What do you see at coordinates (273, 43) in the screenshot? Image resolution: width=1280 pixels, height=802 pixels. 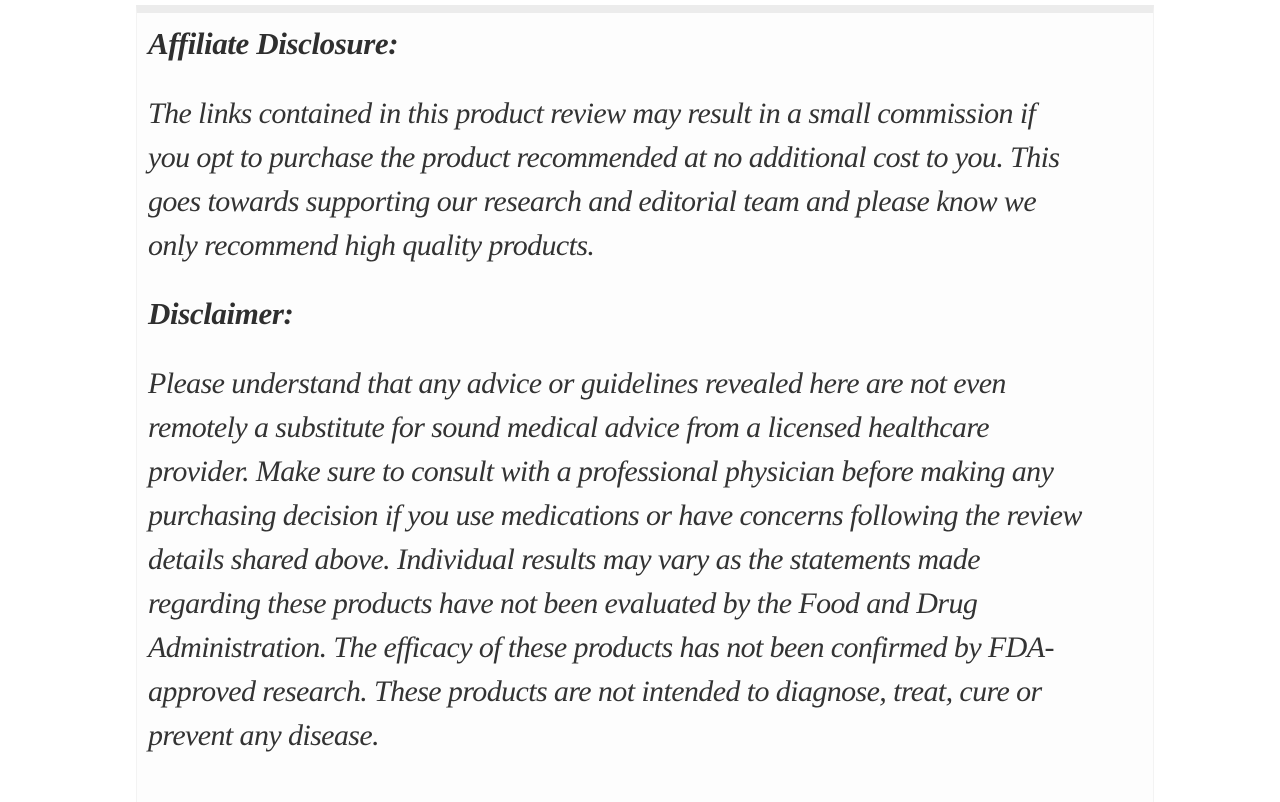 I see `affiliate-disclosure-heading: Affiliate Disclosure:` at bounding box center [273, 43].